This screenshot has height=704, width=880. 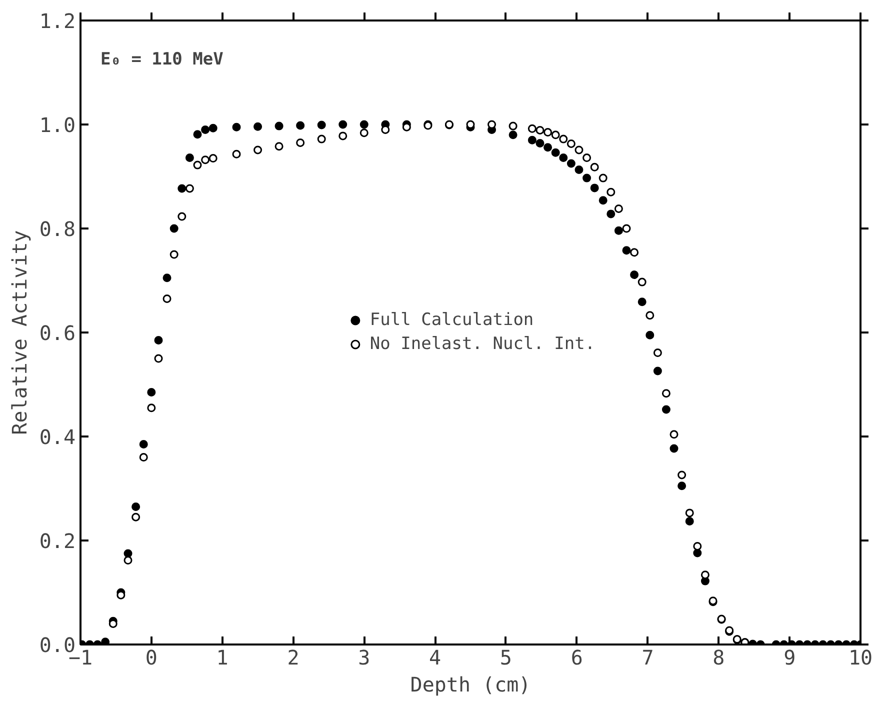 What do you see at coordinates (790, 658) in the screenshot?
I see `x-tick-label: 9` at bounding box center [790, 658].